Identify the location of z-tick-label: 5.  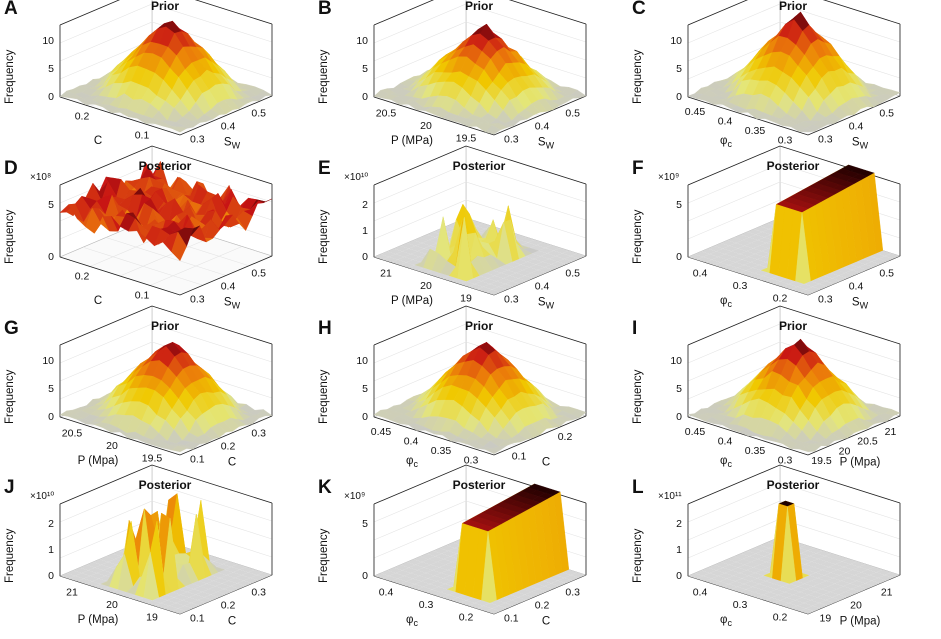
(679, 389).